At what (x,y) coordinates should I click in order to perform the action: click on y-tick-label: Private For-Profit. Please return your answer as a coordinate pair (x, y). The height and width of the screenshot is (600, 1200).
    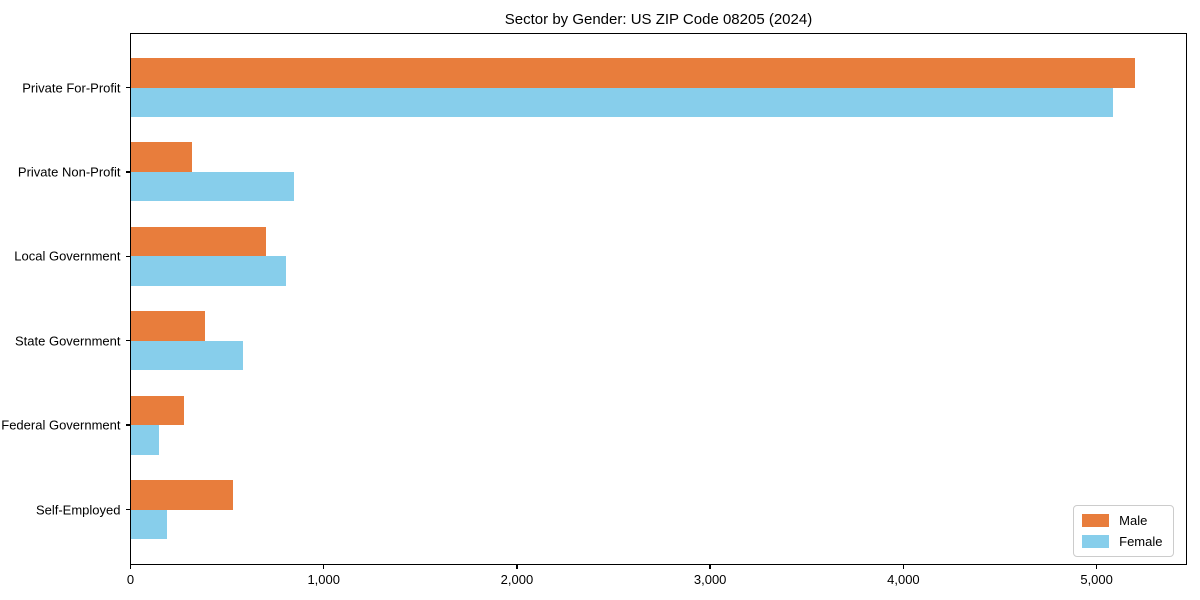
    Looking at the image, I should click on (71, 87).